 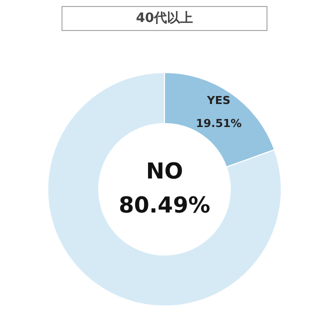 I want to click on data-label: 80.49%, so click(x=164, y=206).